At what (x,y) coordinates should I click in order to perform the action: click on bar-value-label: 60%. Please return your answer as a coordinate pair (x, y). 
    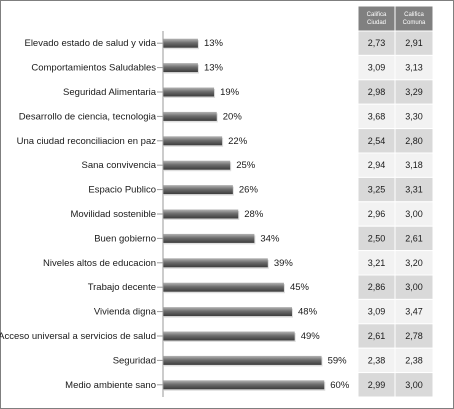
    Looking at the image, I should click on (340, 385).